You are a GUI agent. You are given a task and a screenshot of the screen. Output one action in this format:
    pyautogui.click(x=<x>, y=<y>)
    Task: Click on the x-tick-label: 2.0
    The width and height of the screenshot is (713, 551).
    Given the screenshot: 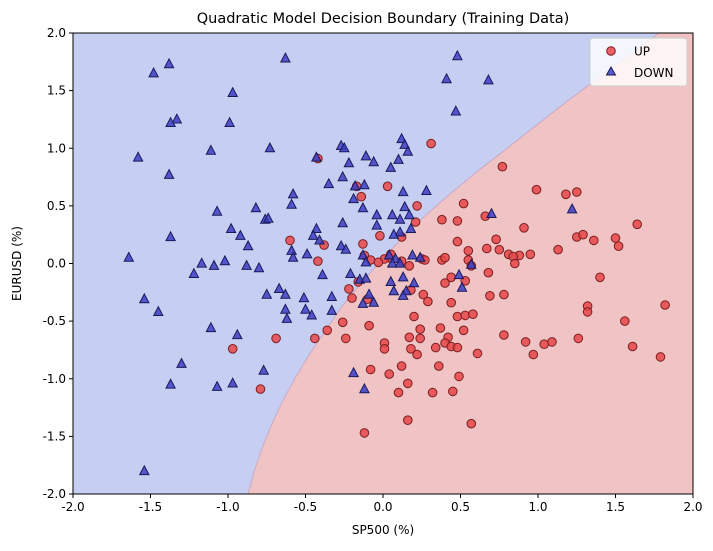 What is the action you would take?
    pyautogui.click(x=692, y=507)
    